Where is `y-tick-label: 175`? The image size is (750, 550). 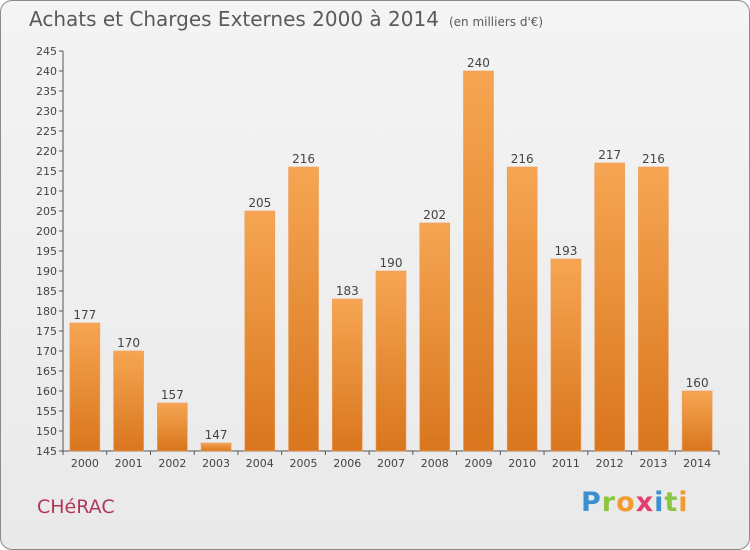
y-tick-label: 175 is located at coordinates (46, 331).